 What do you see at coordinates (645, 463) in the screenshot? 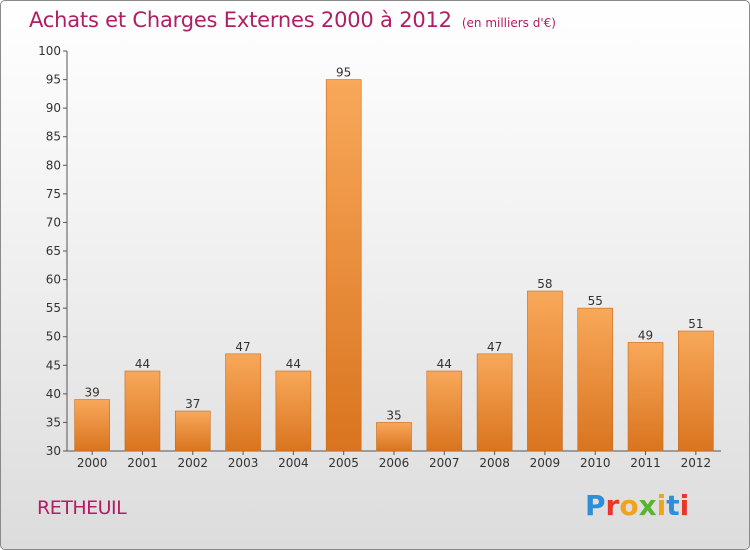
I see `x-tick-label: 2011` at bounding box center [645, 463].